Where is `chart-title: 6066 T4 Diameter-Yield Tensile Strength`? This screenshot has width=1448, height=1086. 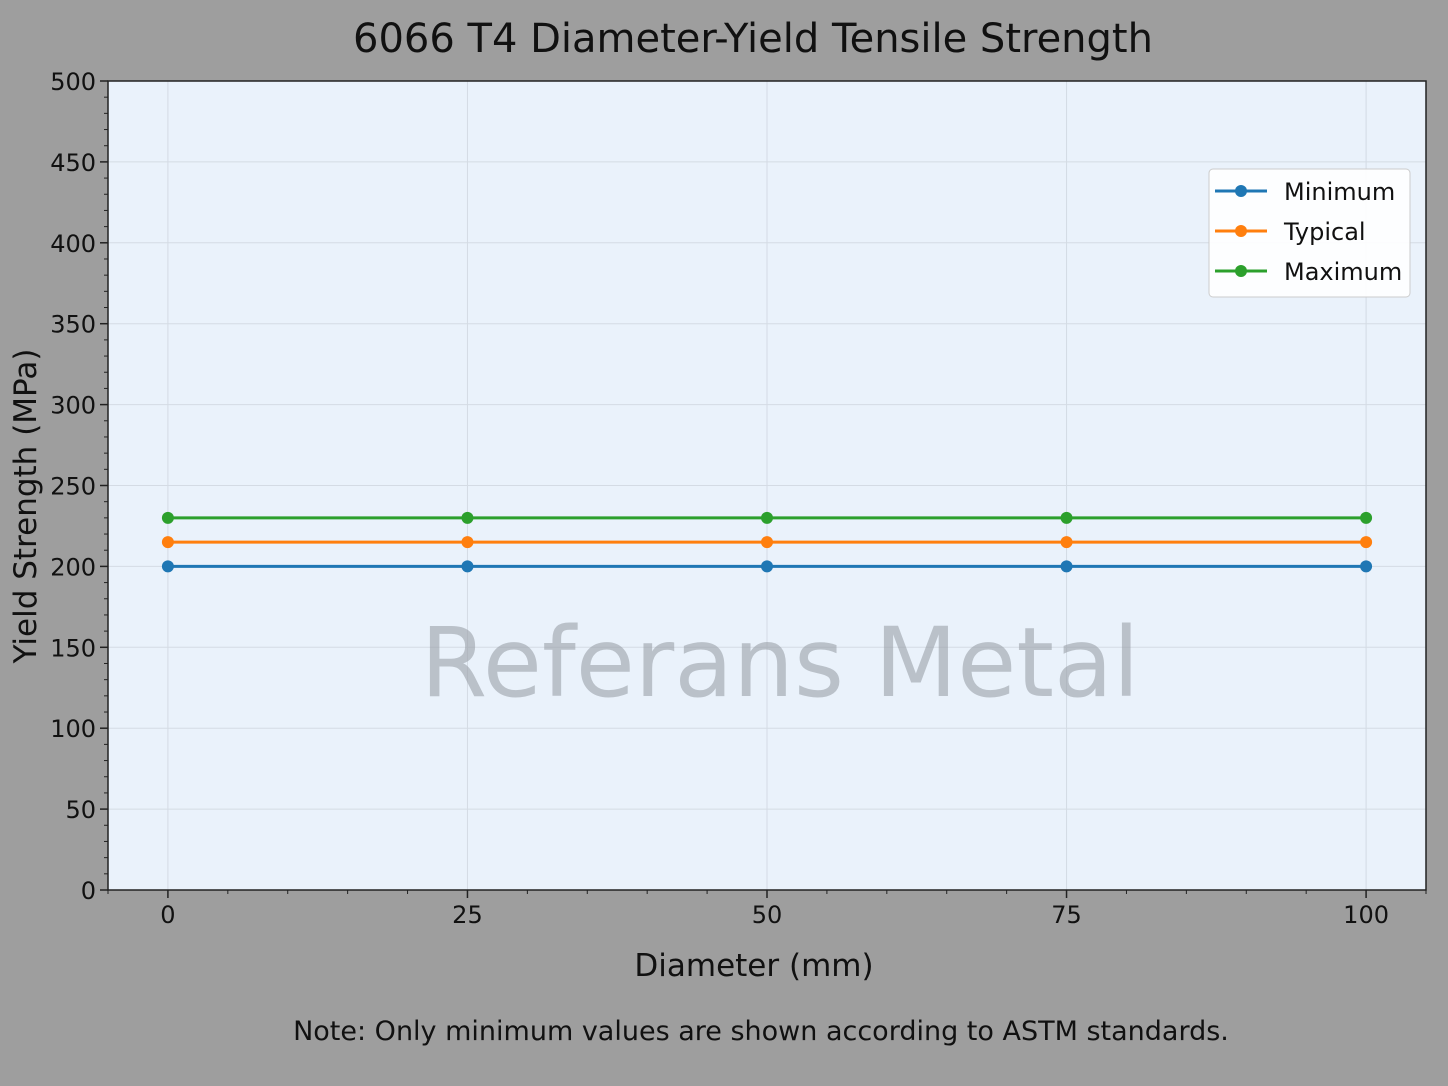 chart-title: 6066 T4 Diameter-Yield Tensile Strength is located at coordinates (753, 39).